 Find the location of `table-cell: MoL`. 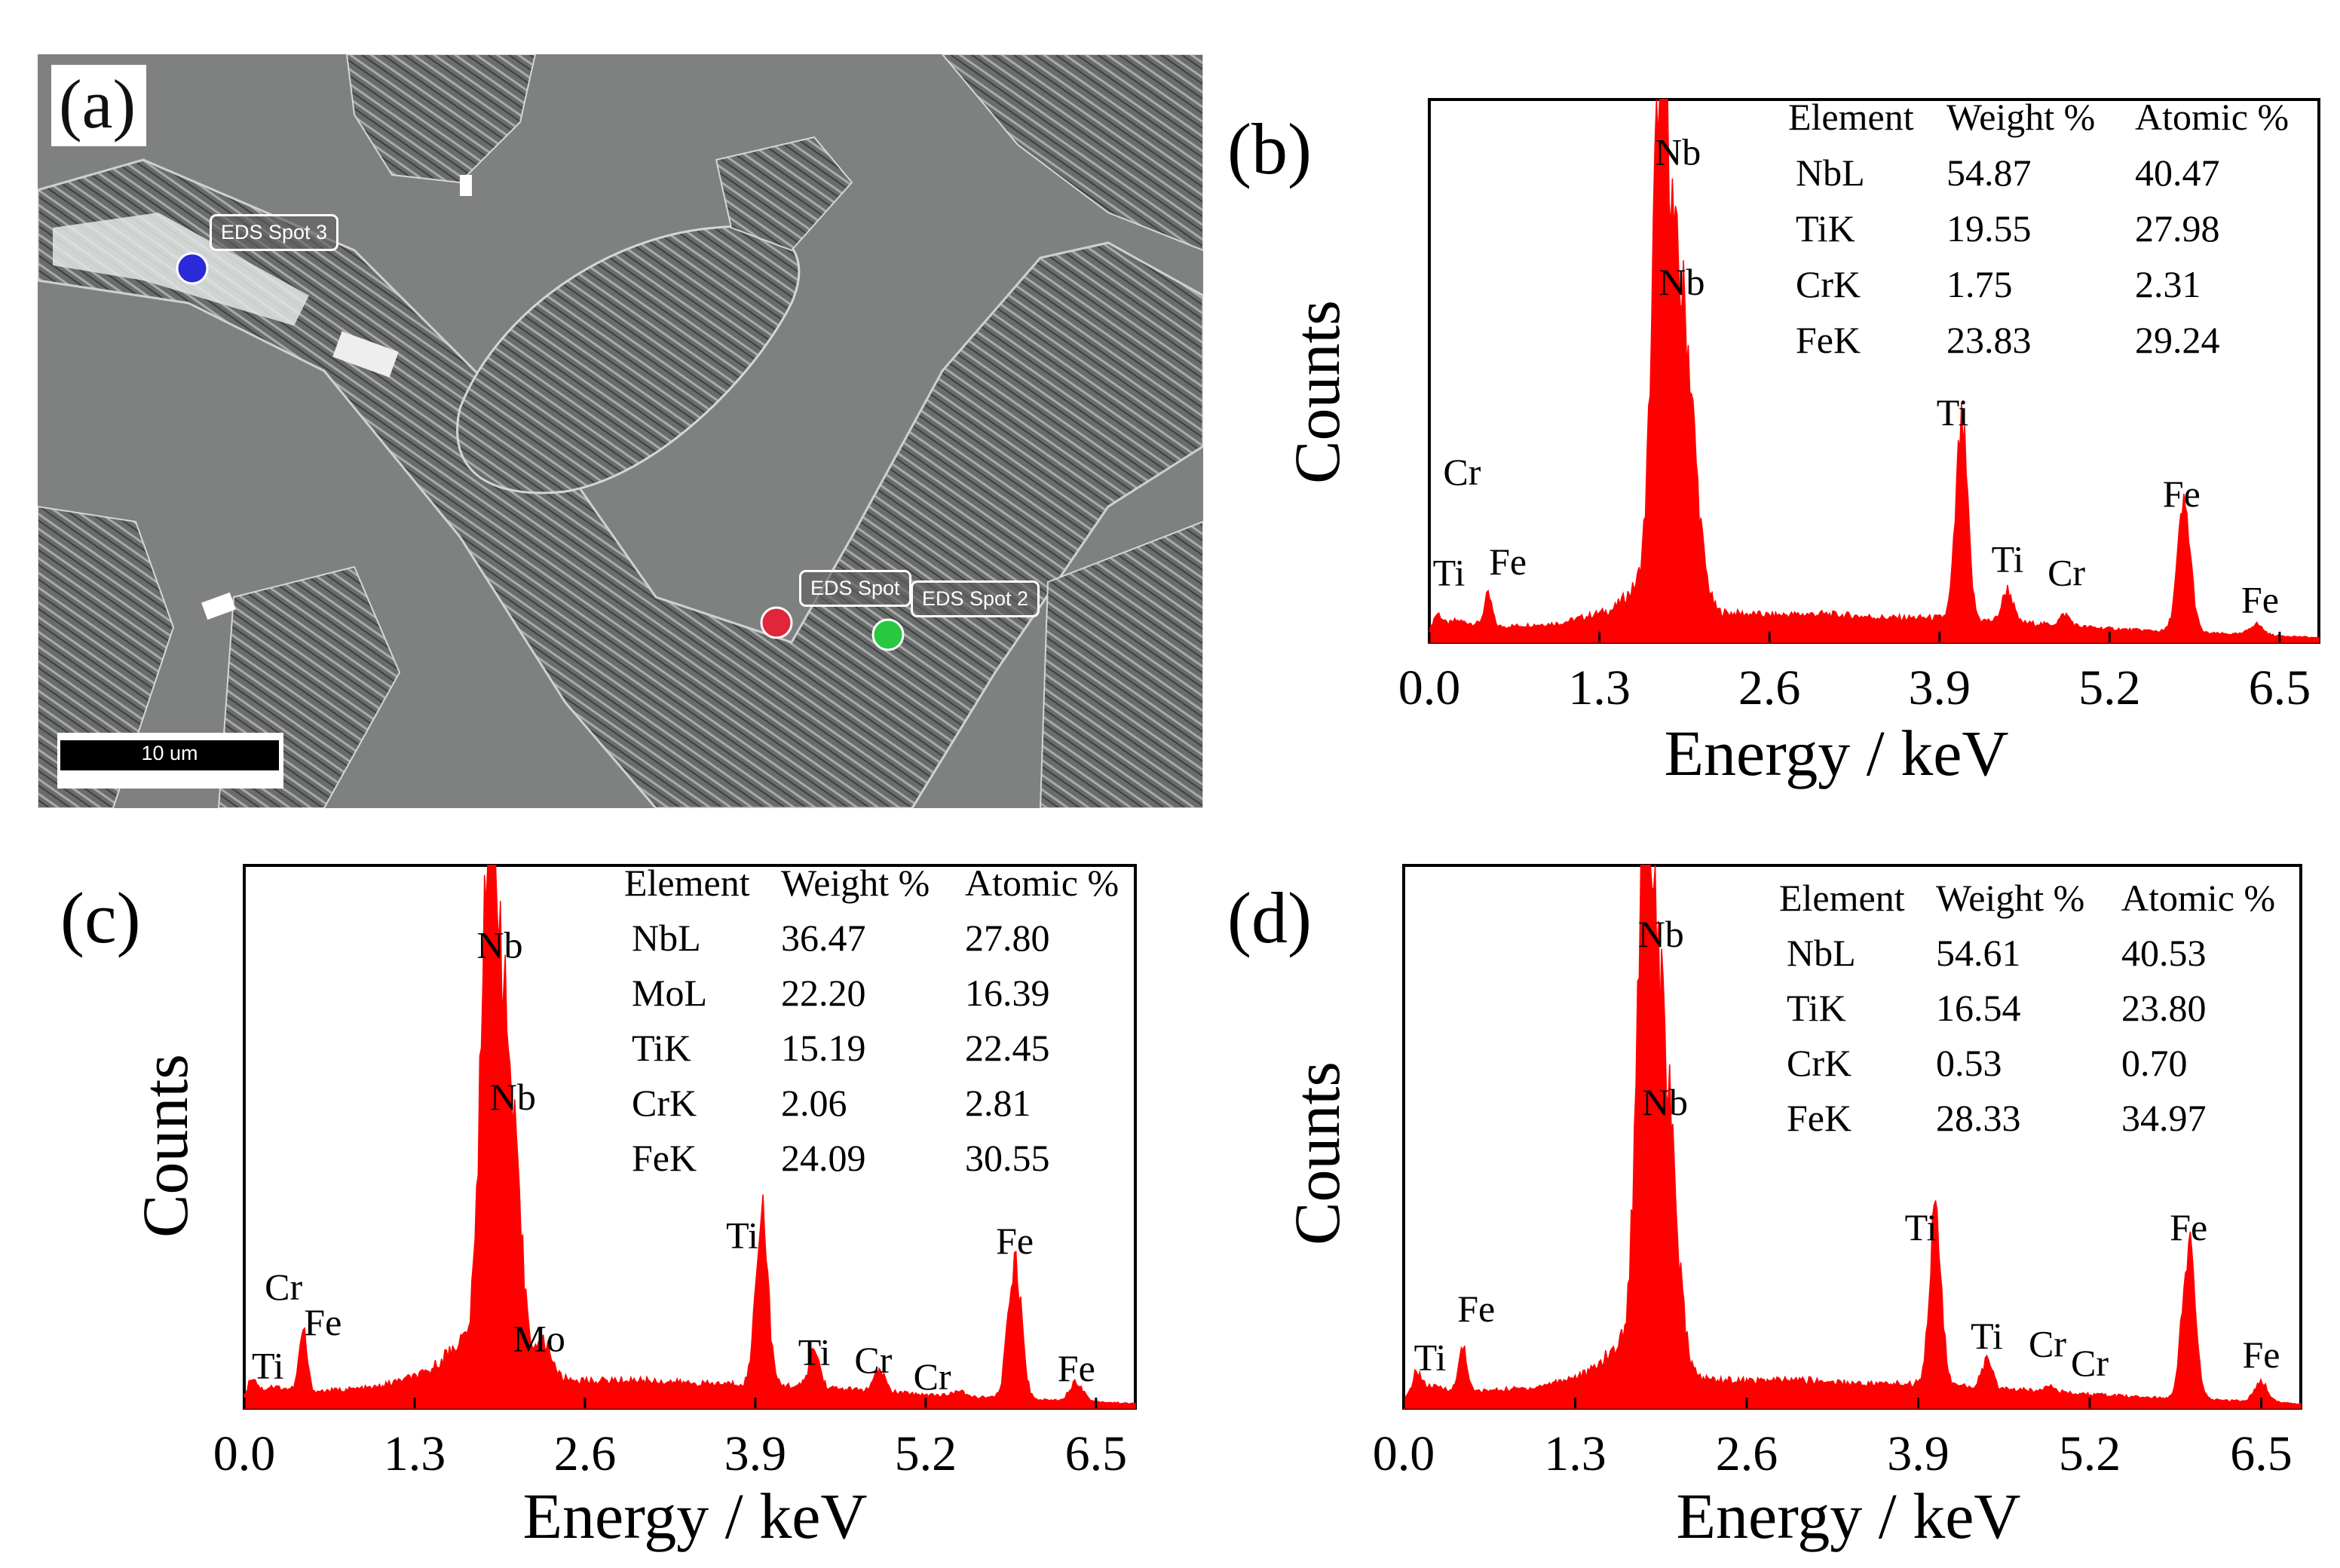

table-cell: MoL is located at coordinates (669, 993).